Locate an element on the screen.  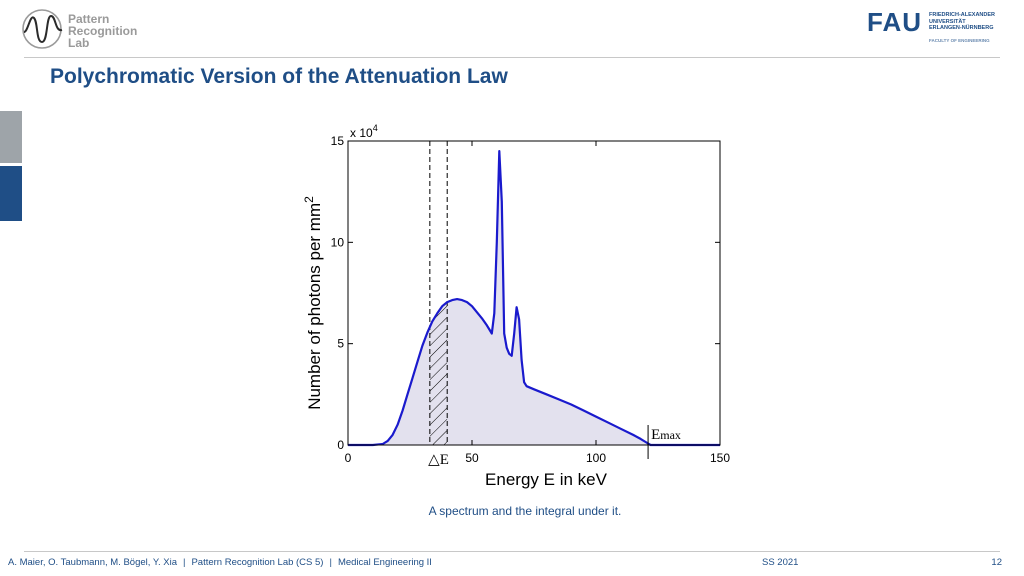
pattern-recognition-lab-logo: Pattern Recognition Lab is located at coordinates (87, 31).